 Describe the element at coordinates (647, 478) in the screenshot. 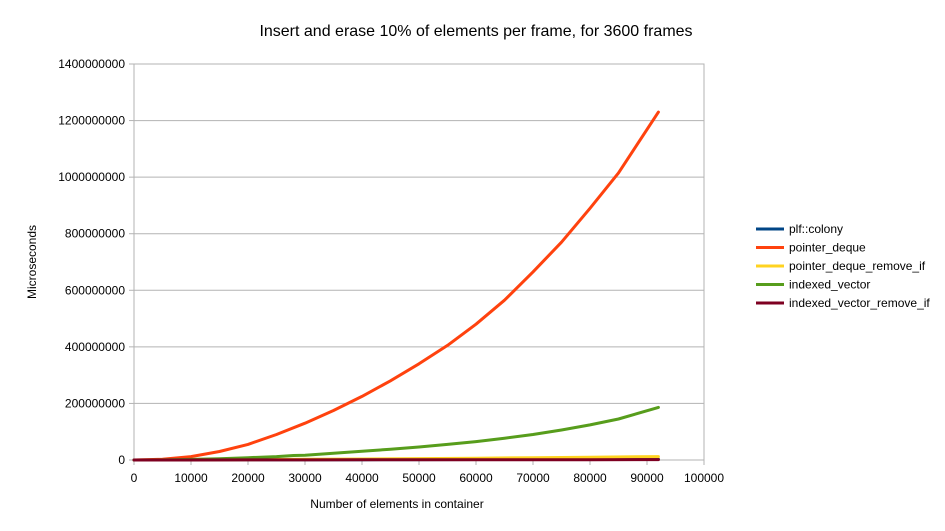

I see `x-tick-label-9: 90000` at that location.